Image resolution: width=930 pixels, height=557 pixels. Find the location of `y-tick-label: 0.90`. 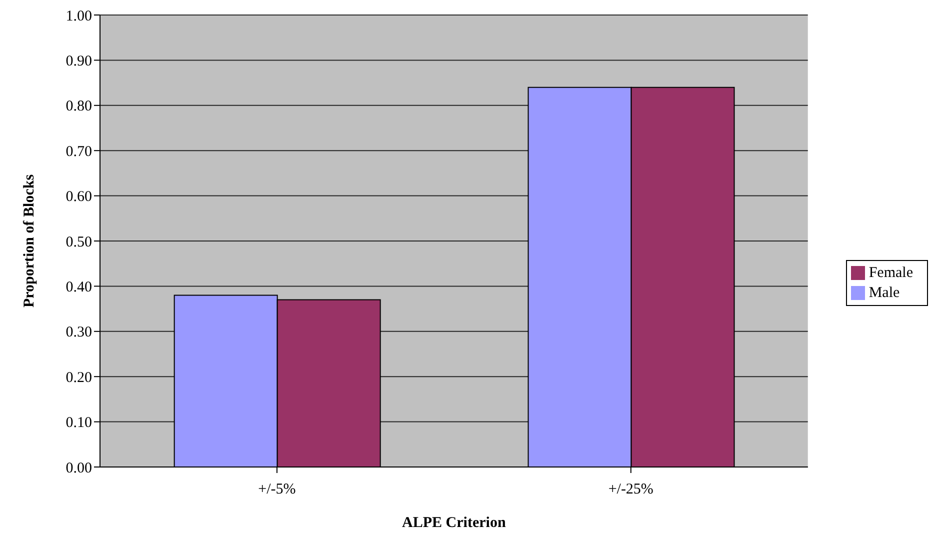

y-tick-label: 0.90 is located at coordinates (79, 62).